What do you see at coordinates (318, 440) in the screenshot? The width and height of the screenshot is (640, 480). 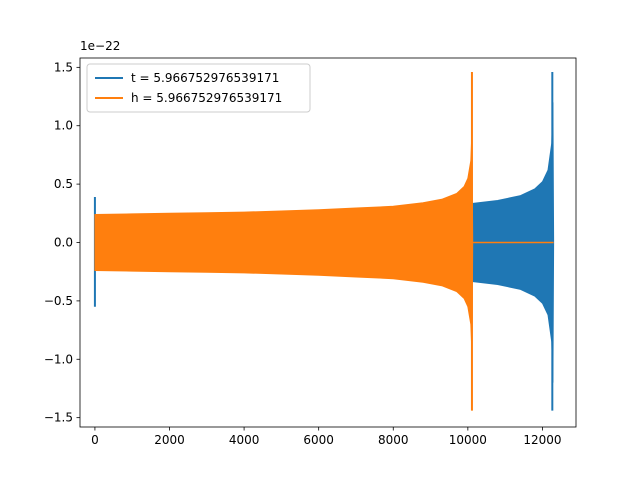 I see `x-tick-label: 6000` at bounding box center [318, 440].